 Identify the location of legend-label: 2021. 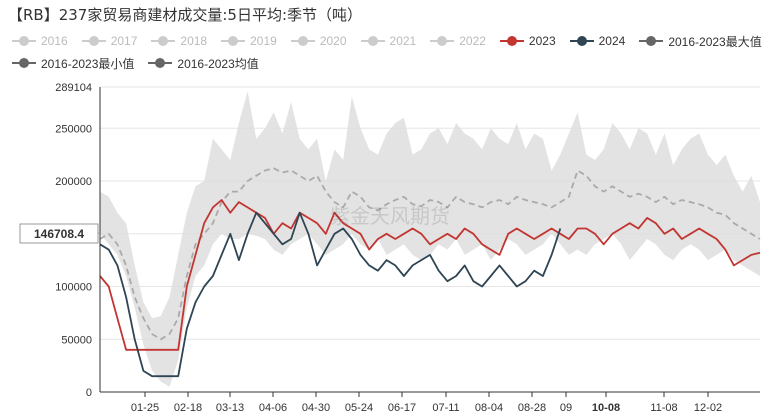
(403, 41).